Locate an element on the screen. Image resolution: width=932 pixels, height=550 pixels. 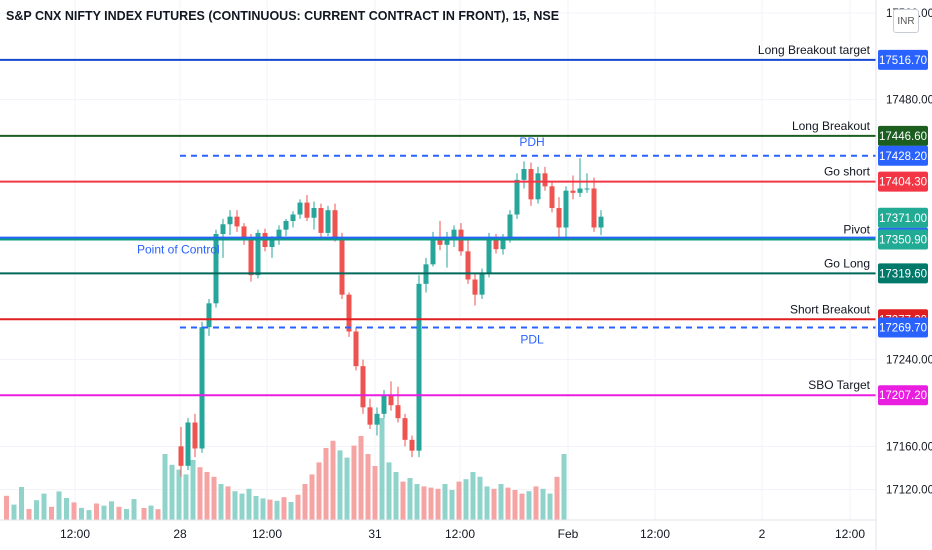
time-tick-label: 2 is located at coordinates (762, 534).